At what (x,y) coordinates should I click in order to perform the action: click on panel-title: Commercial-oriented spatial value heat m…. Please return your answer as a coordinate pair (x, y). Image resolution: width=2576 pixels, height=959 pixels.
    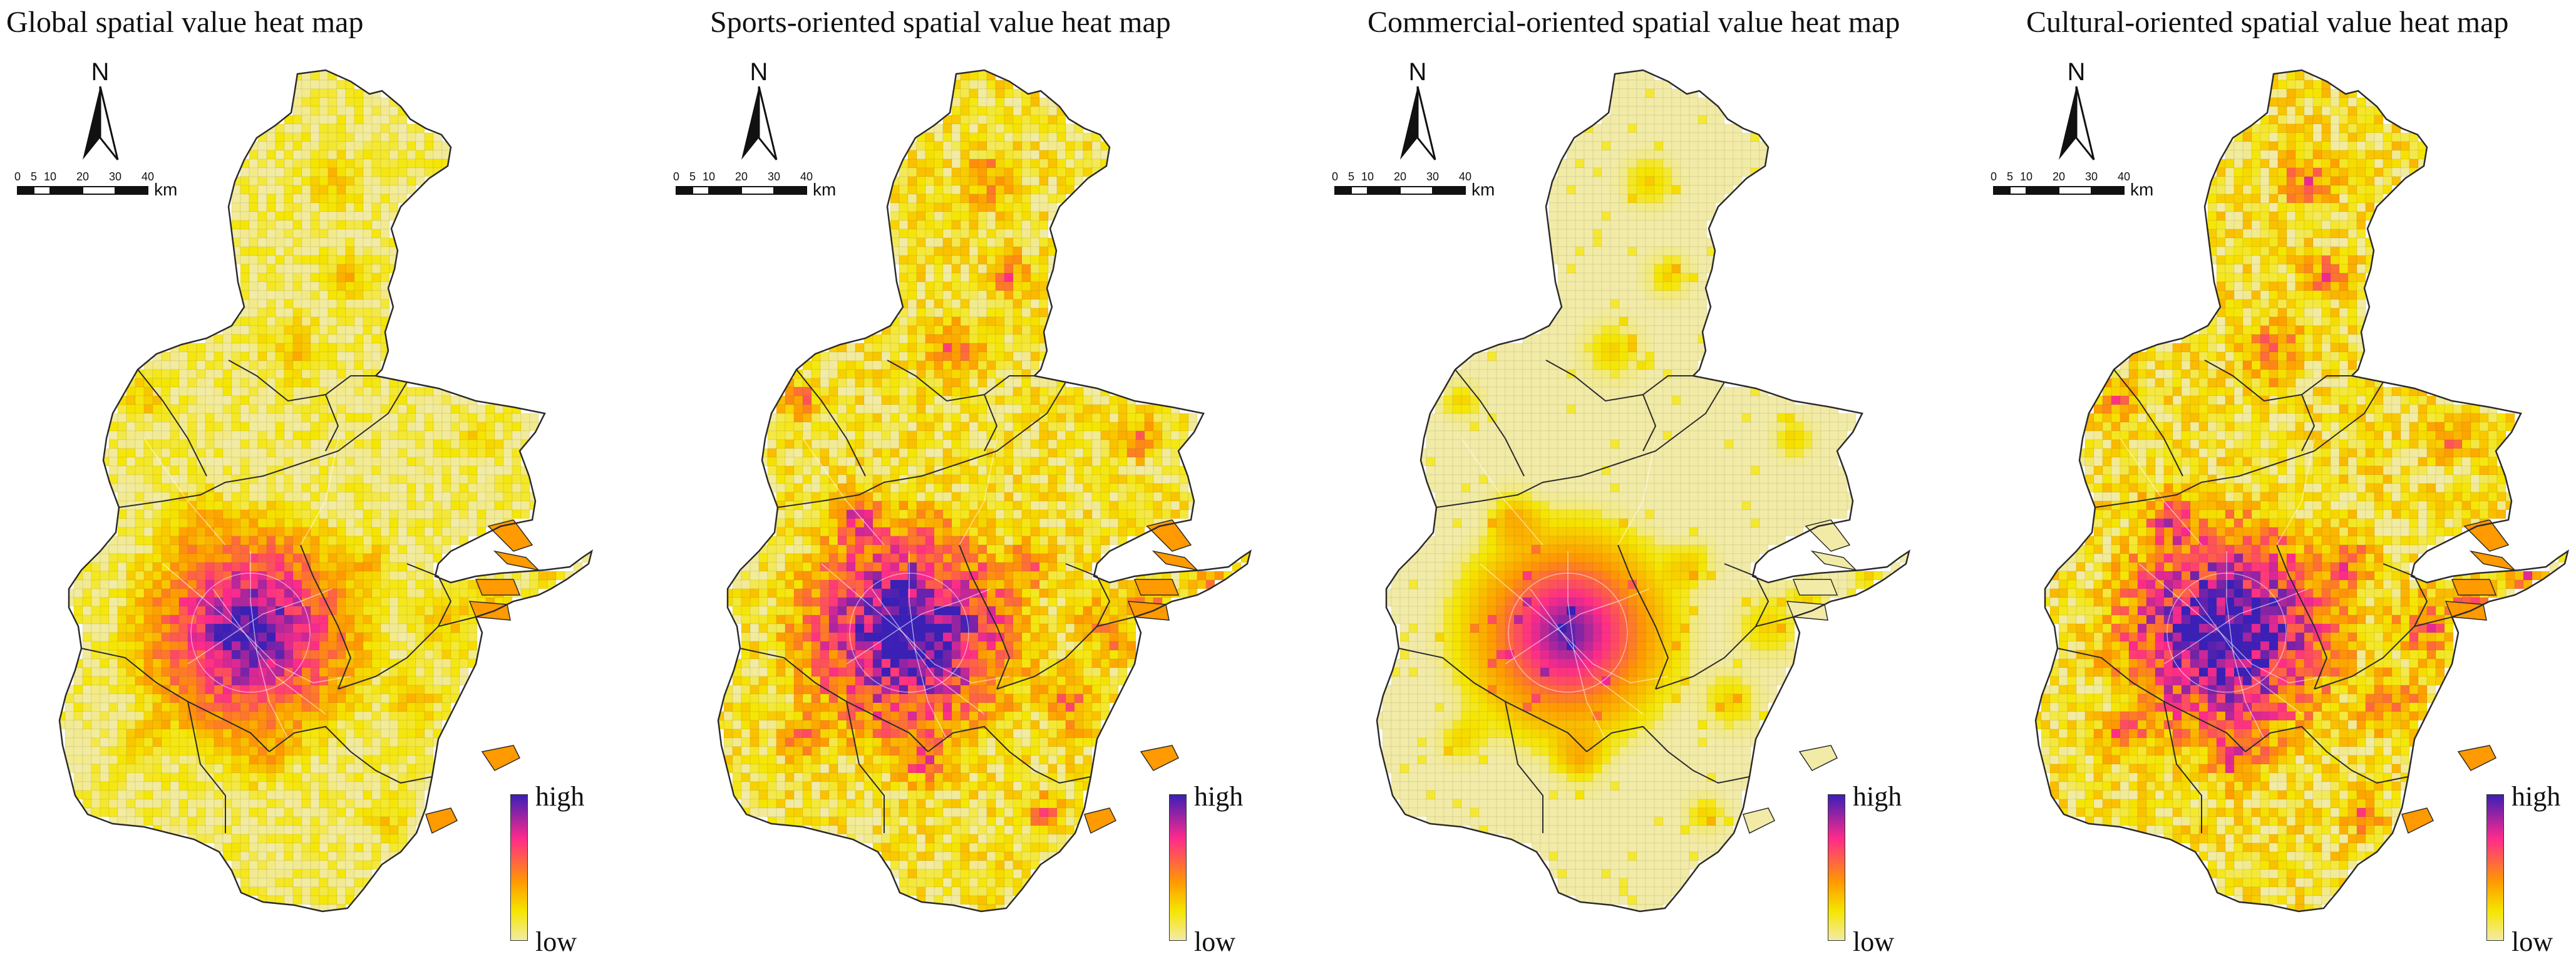
    Looking at the image, I should click on (1634, 22).